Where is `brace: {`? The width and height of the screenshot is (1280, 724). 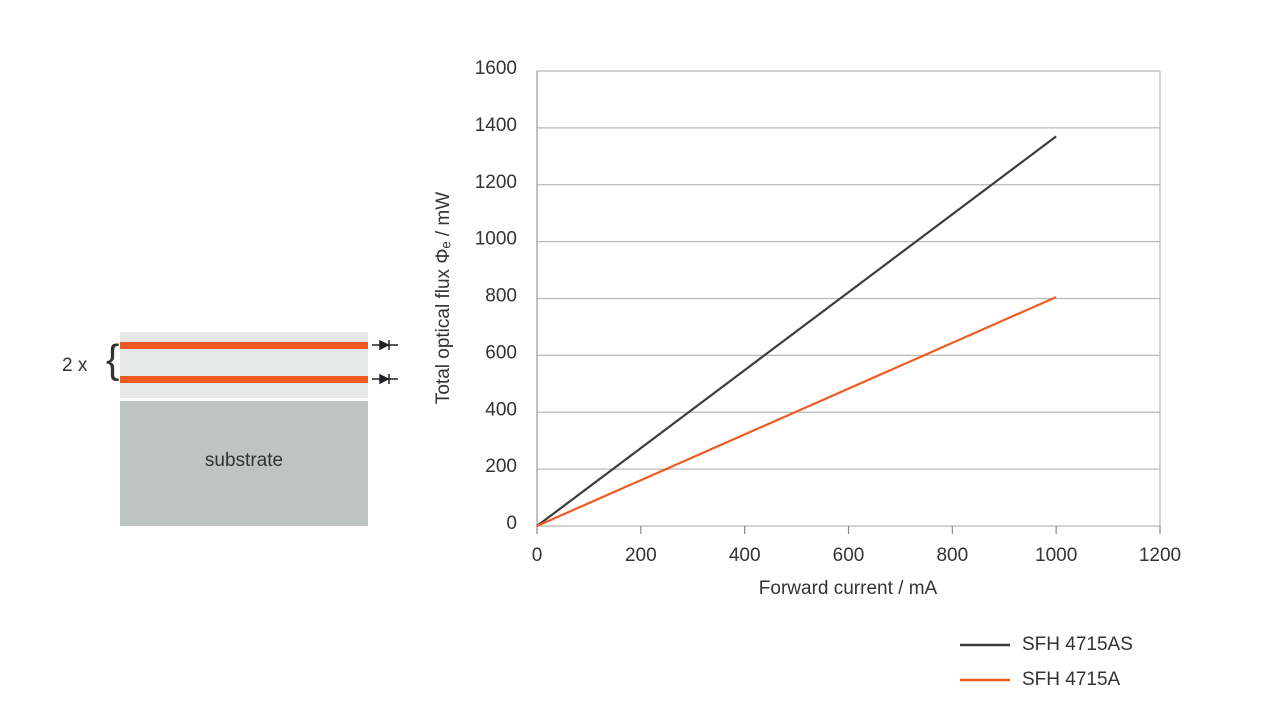
brace: { is located at coordinates (112, 360).